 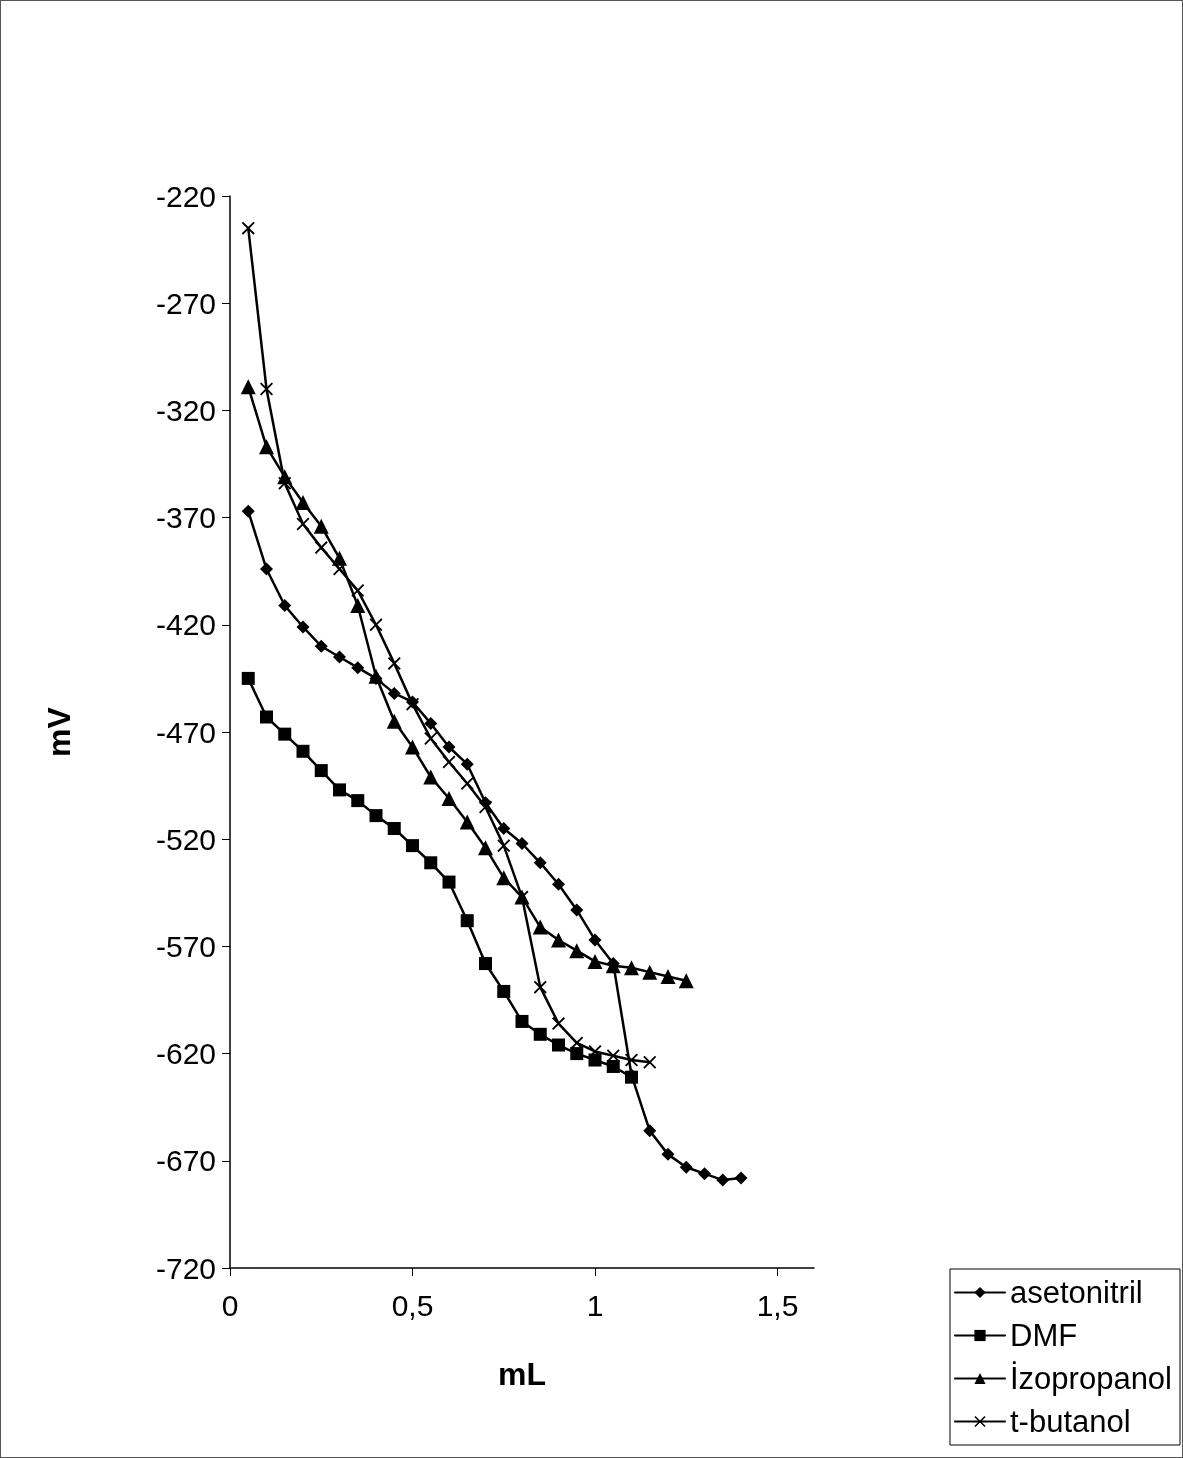 I want to click on y-tick-label: -570, so click(x=185, y=946).